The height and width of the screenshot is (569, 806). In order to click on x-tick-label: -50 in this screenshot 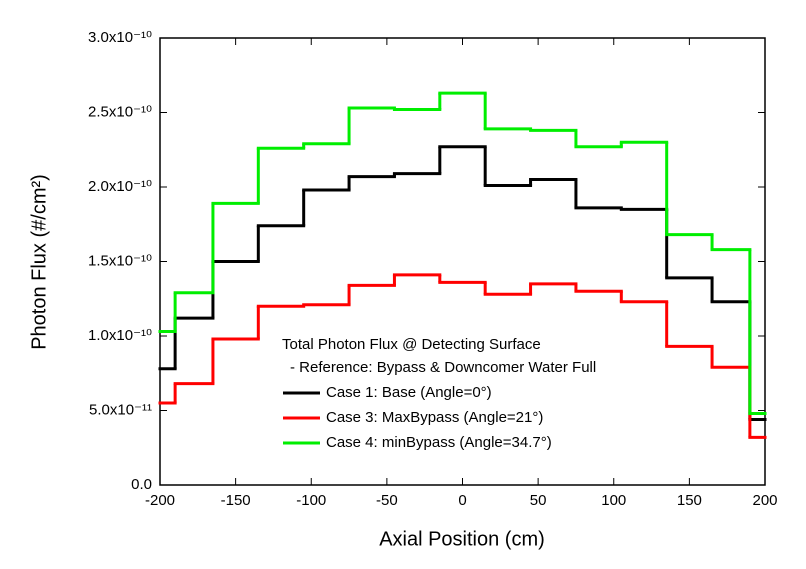, I will do `click(387, 500)`.